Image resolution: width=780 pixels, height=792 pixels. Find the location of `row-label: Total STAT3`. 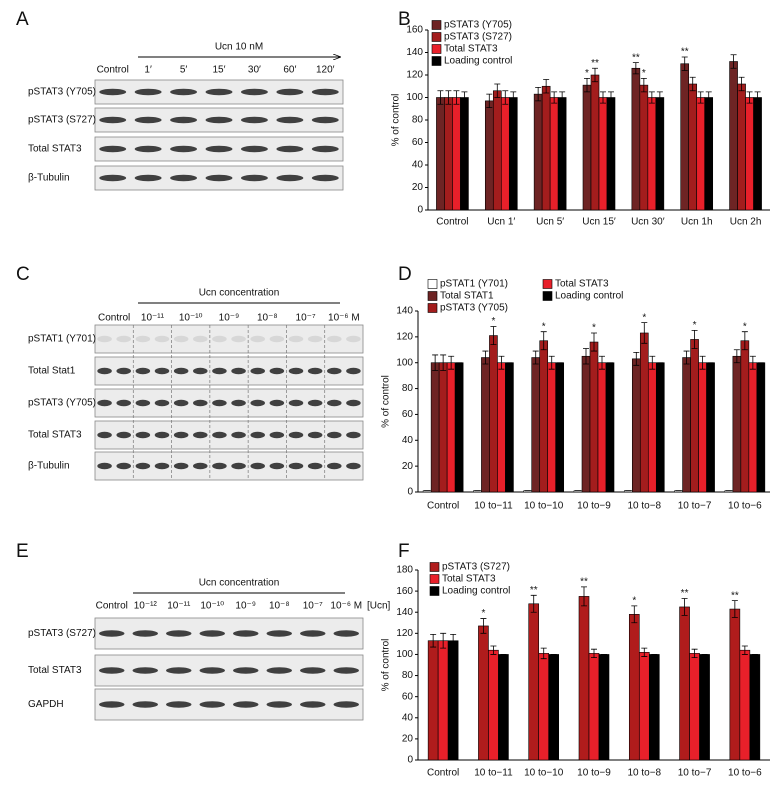

row-label: Total STAT3 is located at coordinates (55, 435).